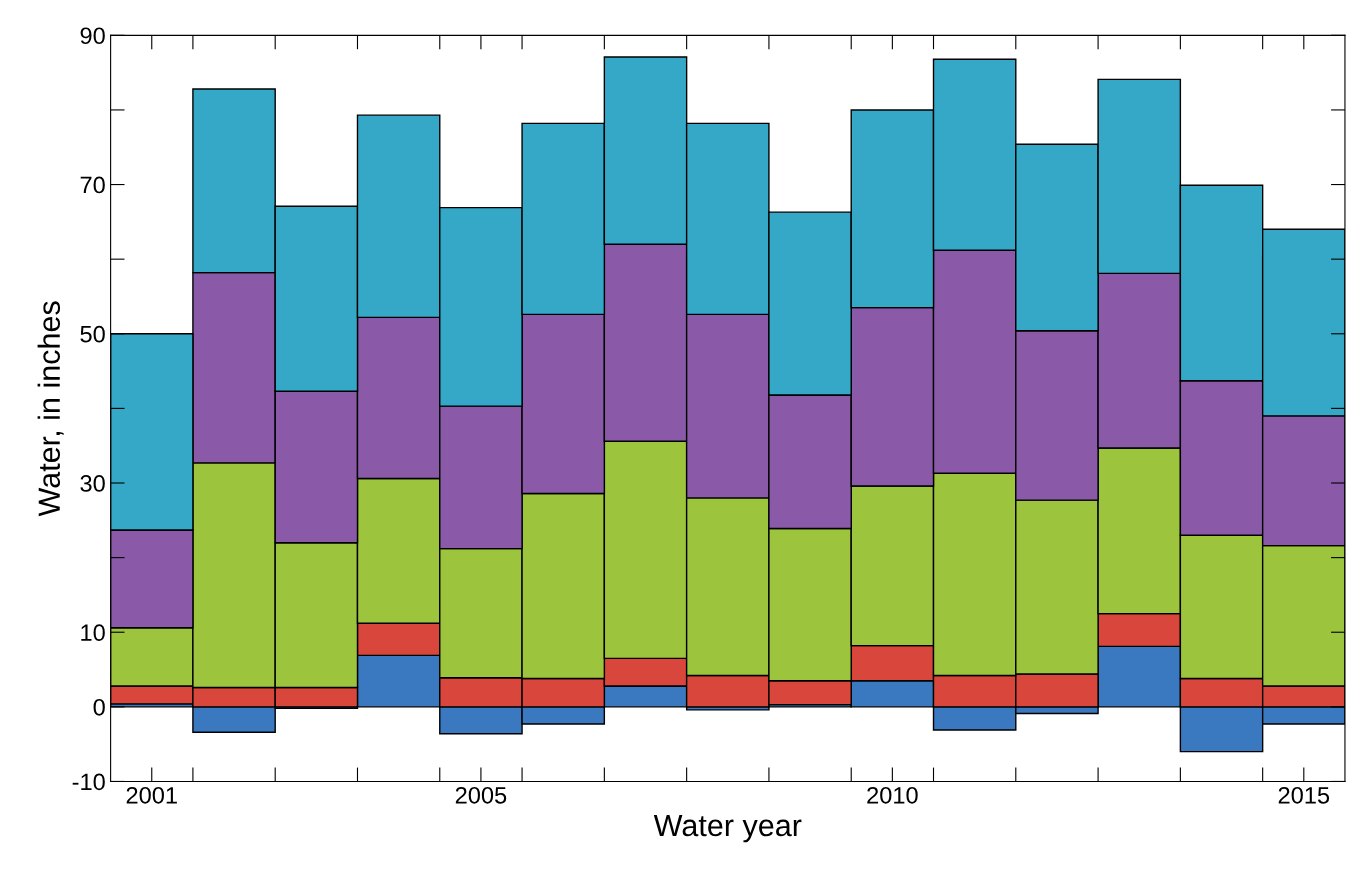  I want to click on y-tick-label: 10, so click(93, 633).